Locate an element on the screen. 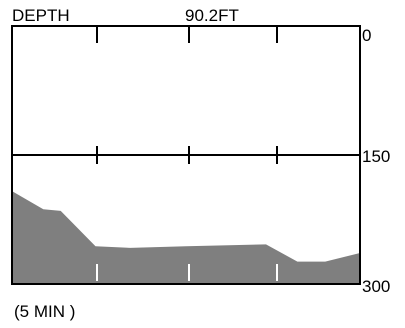  scale-label-bottom: 300 is located at coordinates (376, 286).